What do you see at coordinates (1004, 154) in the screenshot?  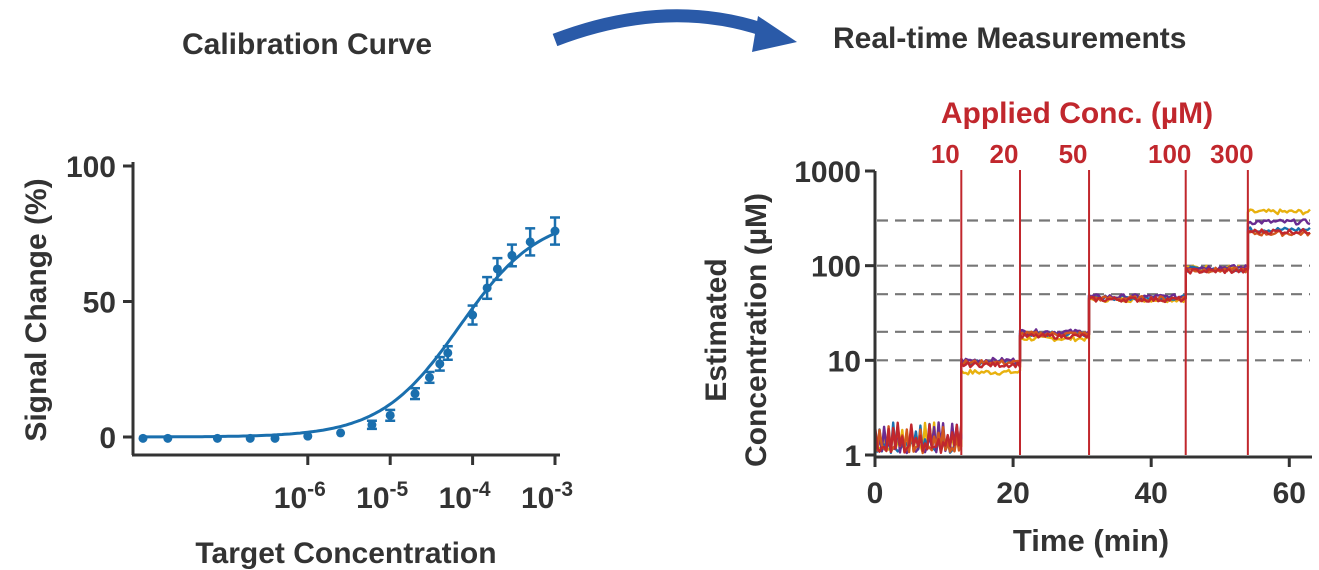 I see `applied-conc-label: 20` at bounding box center [1004, 154].